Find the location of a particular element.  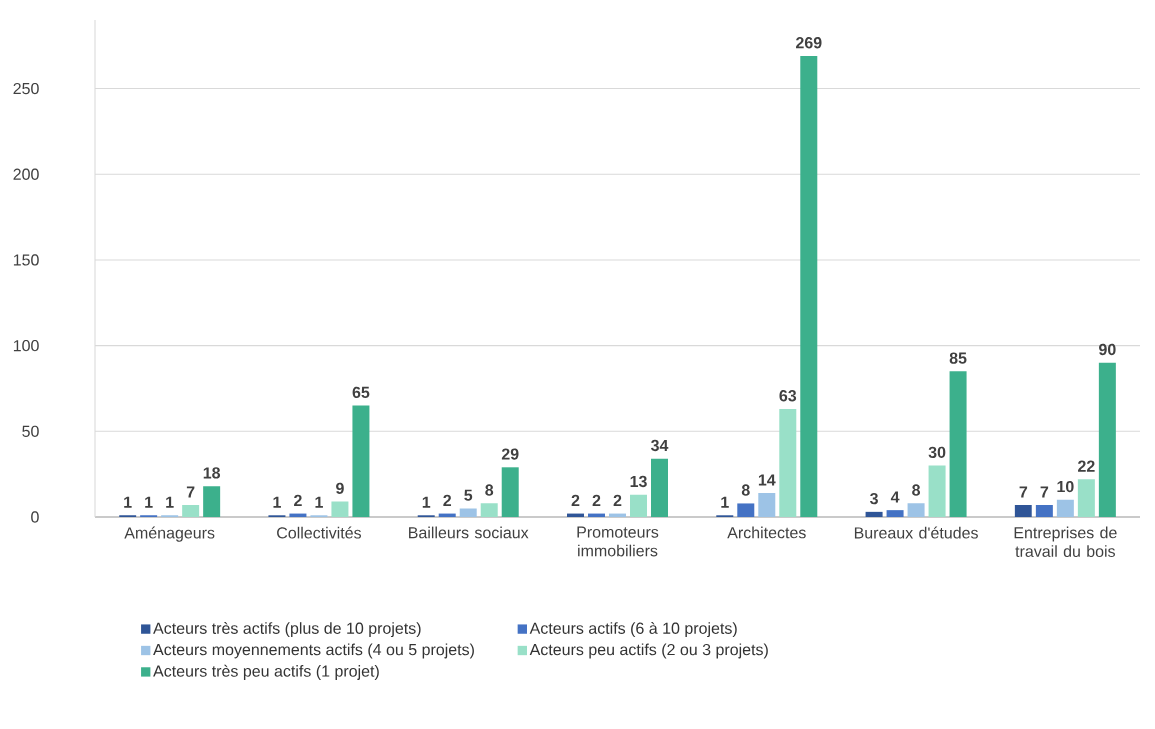

data-label: 22 is located at coordinates (1086, 466).